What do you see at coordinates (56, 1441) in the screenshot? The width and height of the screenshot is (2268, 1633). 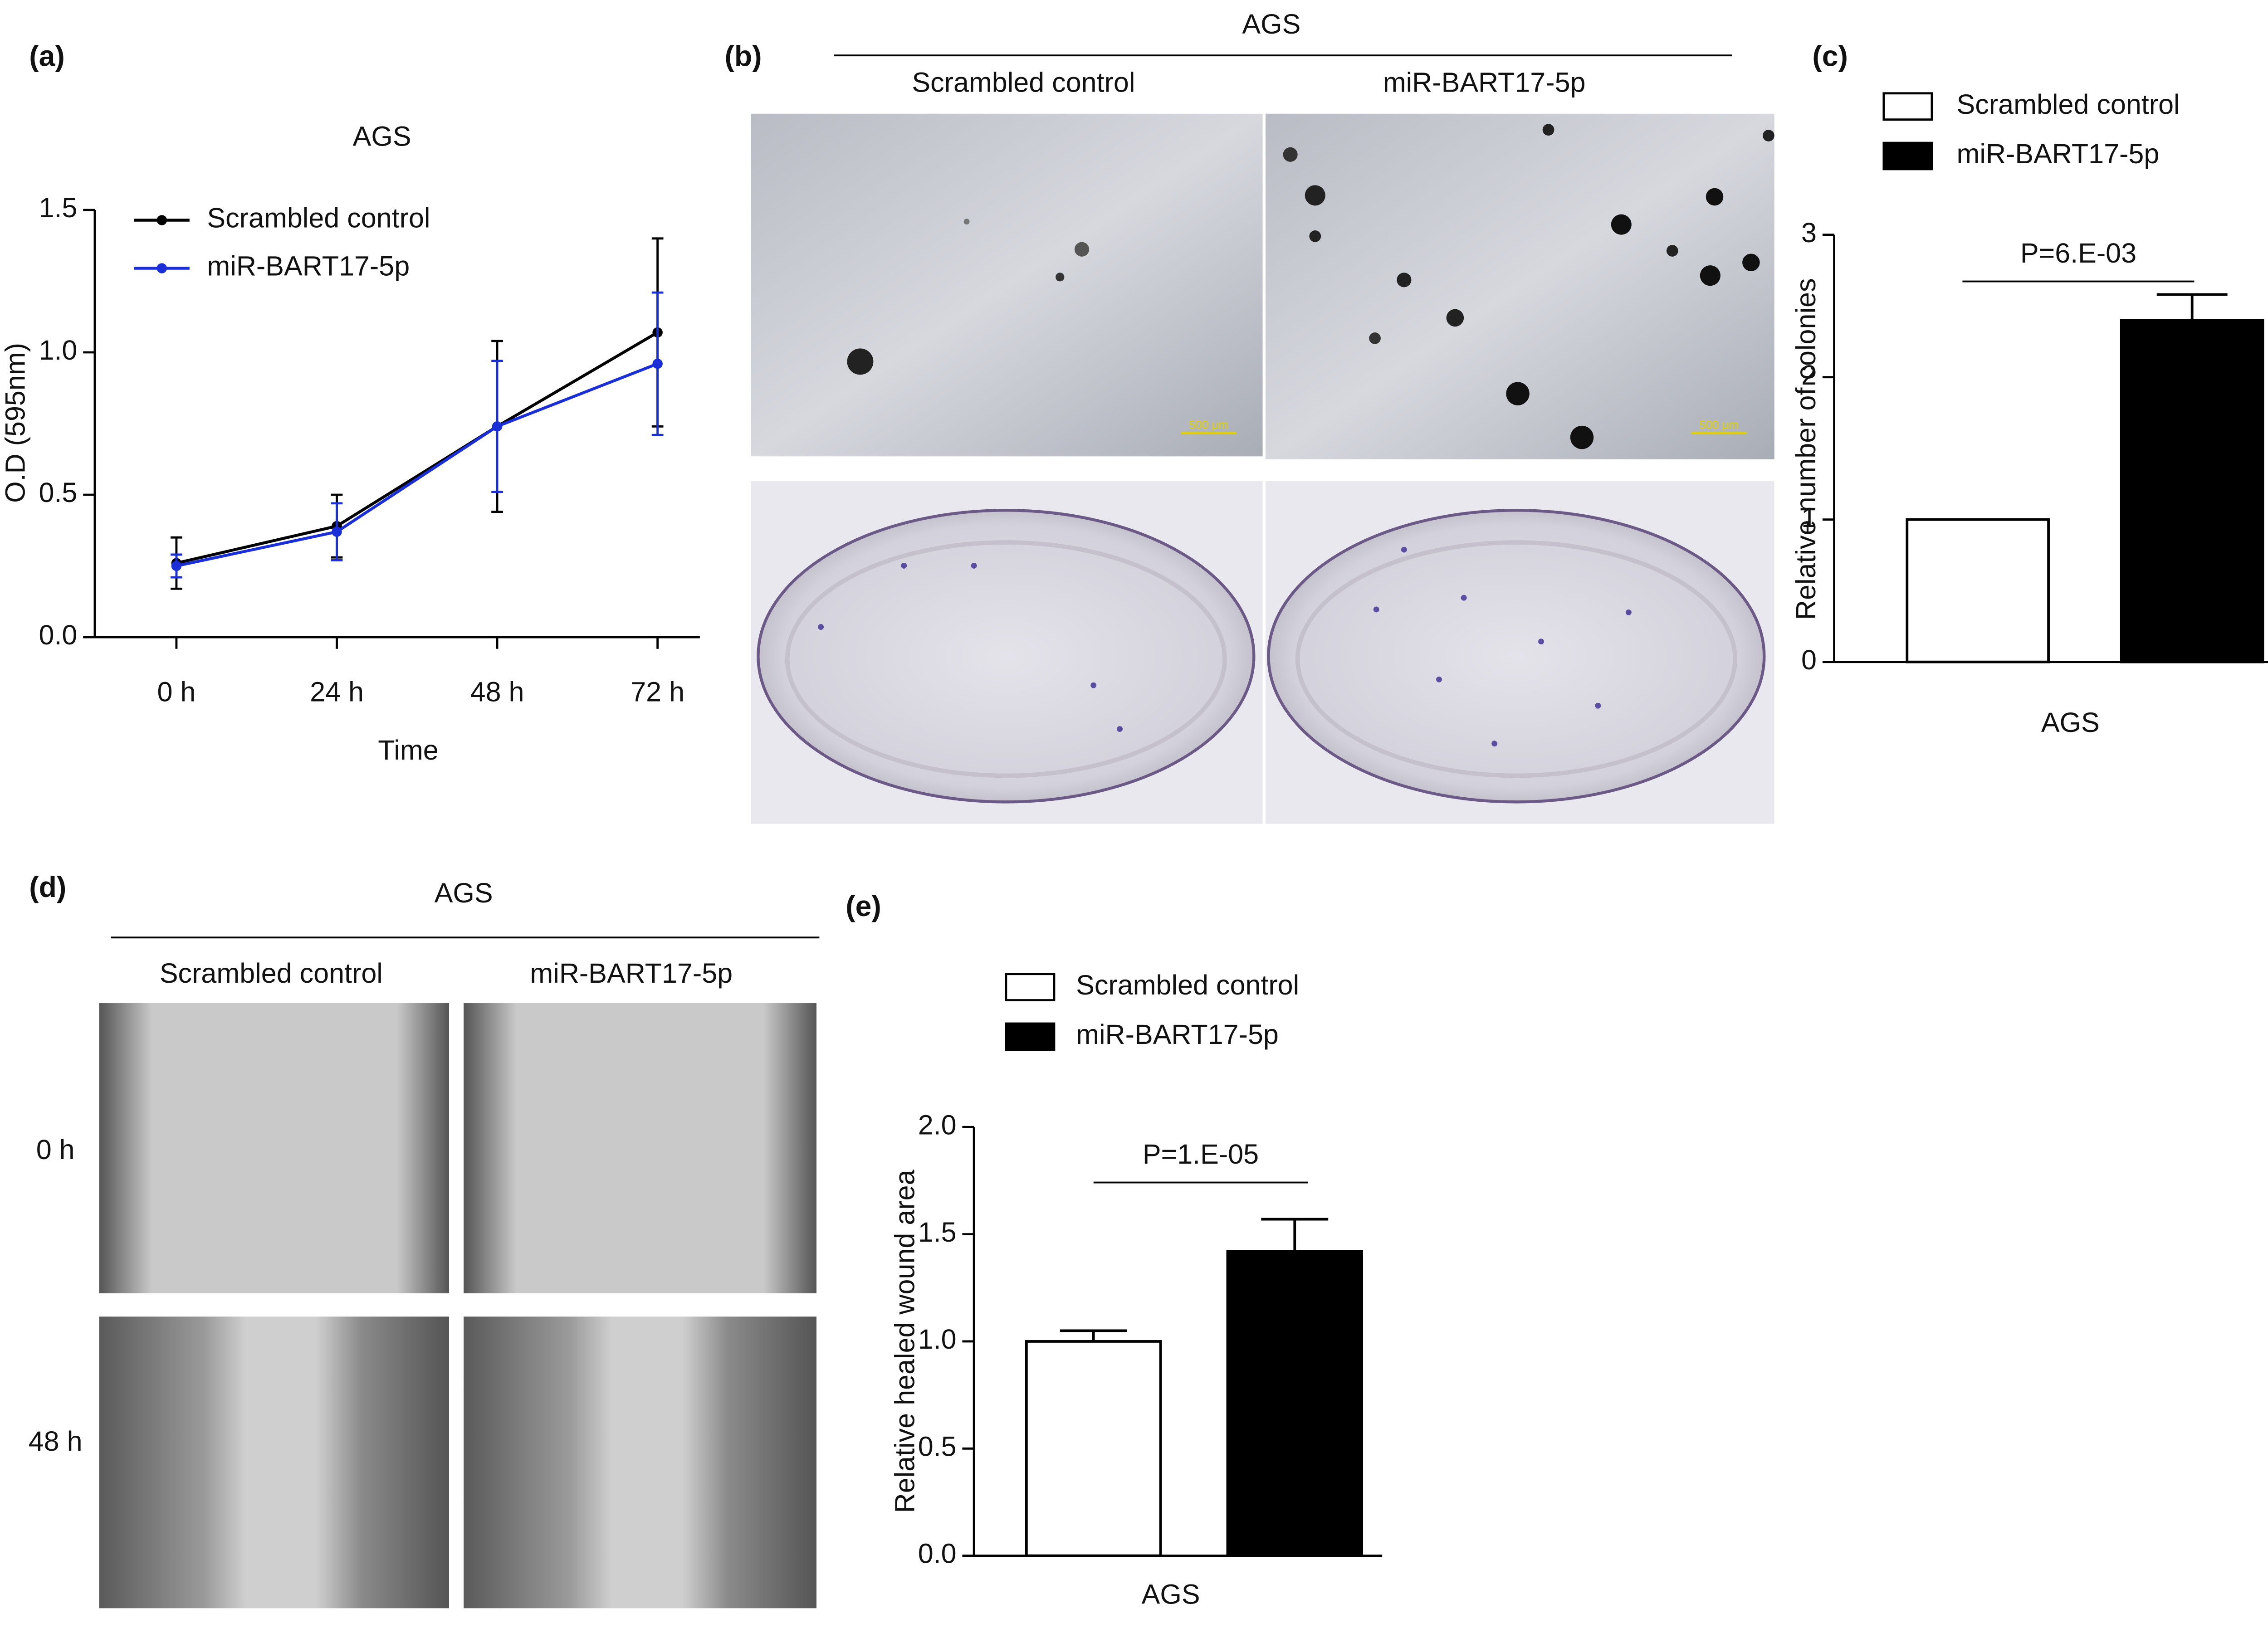 I see `row-label: 48 h` at bounding box center [56, 1441].